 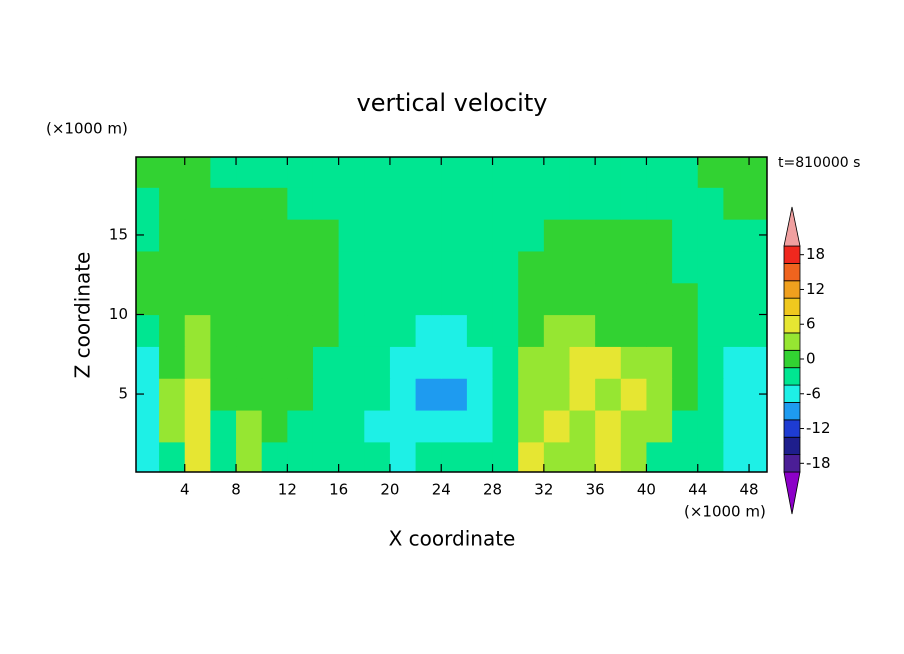 I want to click on x-tick-label: 32, so click(x=543, y=490).